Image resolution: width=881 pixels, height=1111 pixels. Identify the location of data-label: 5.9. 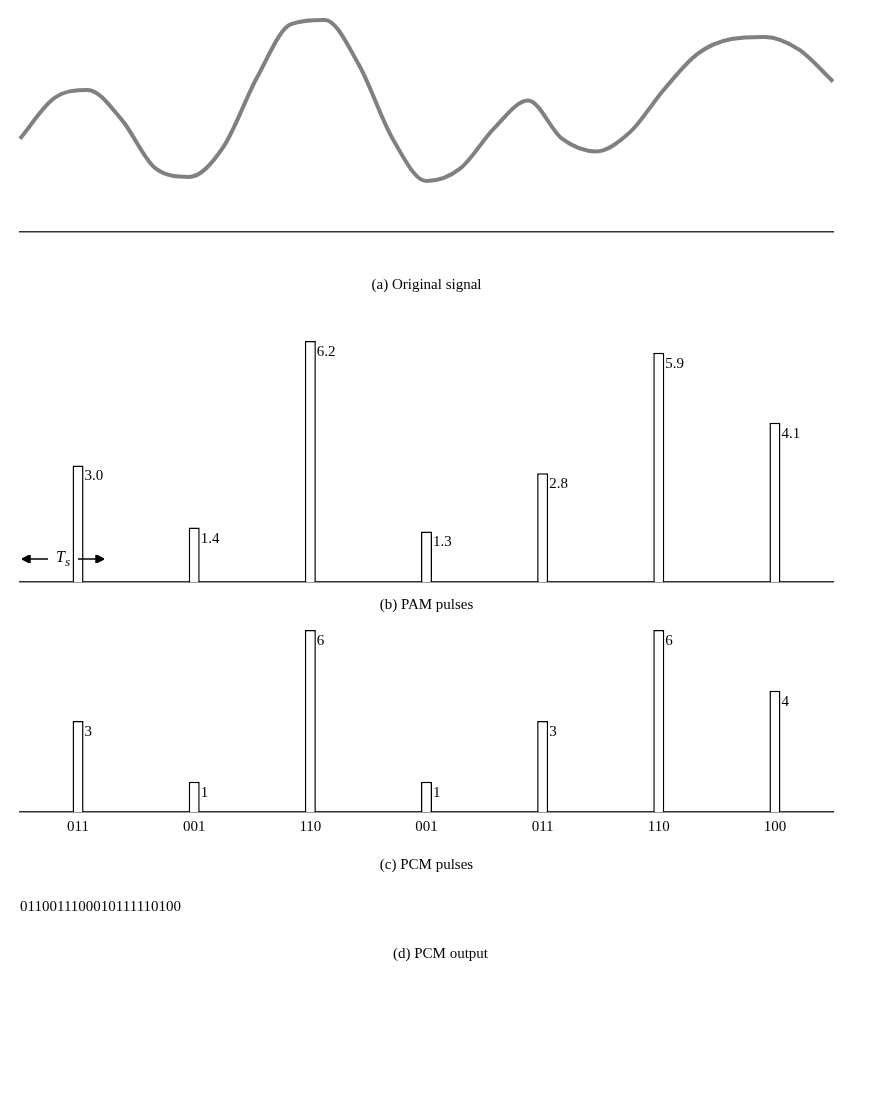
(675, 362).